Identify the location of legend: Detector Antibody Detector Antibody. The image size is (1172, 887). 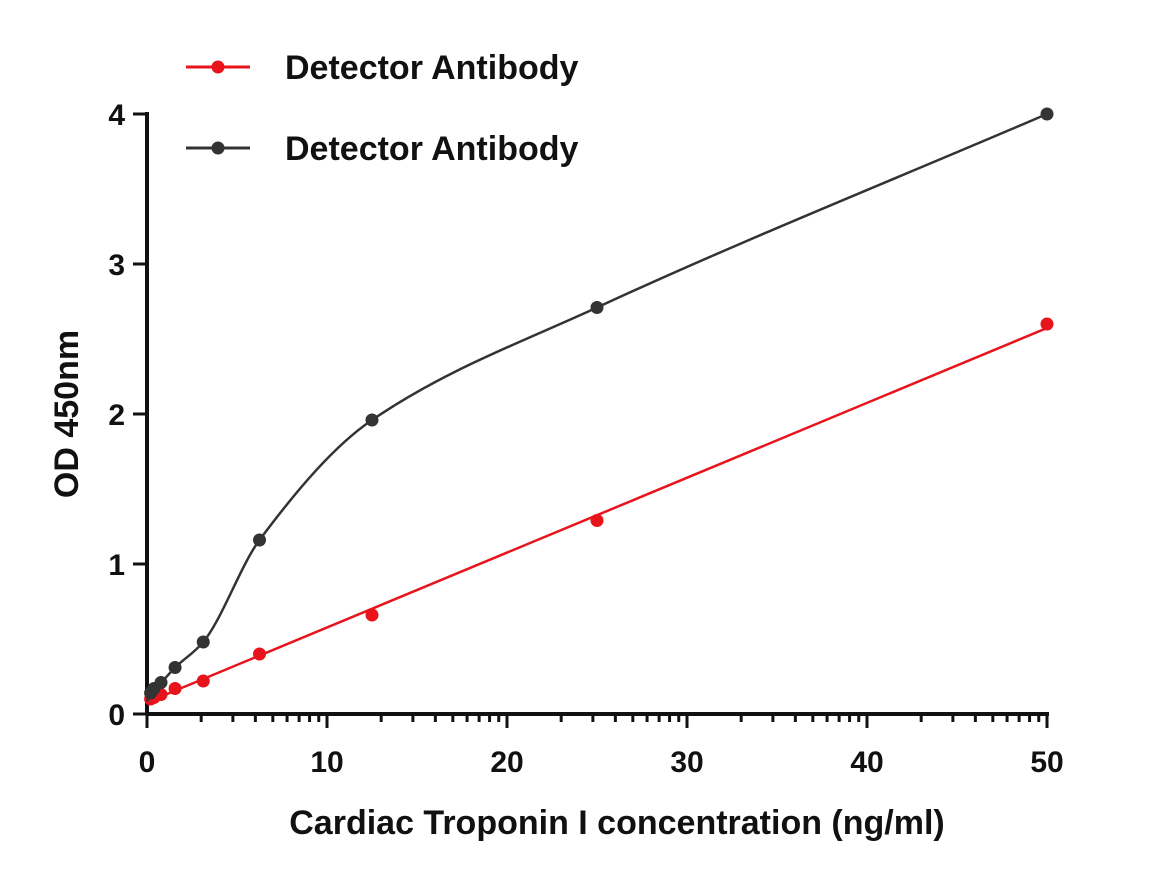
(382, 108).